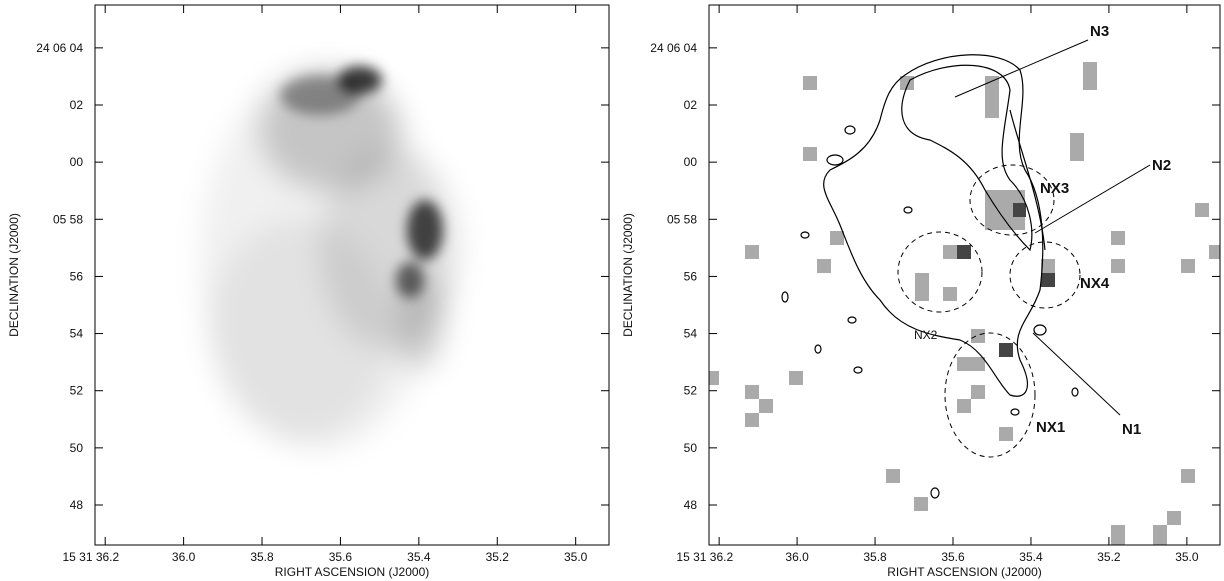 Image resolution: width=1224 pixels, height=581 pixels. Describe the element at coordinates (1131, 429) in the screenshot. I see `annotation: N1` at that location.